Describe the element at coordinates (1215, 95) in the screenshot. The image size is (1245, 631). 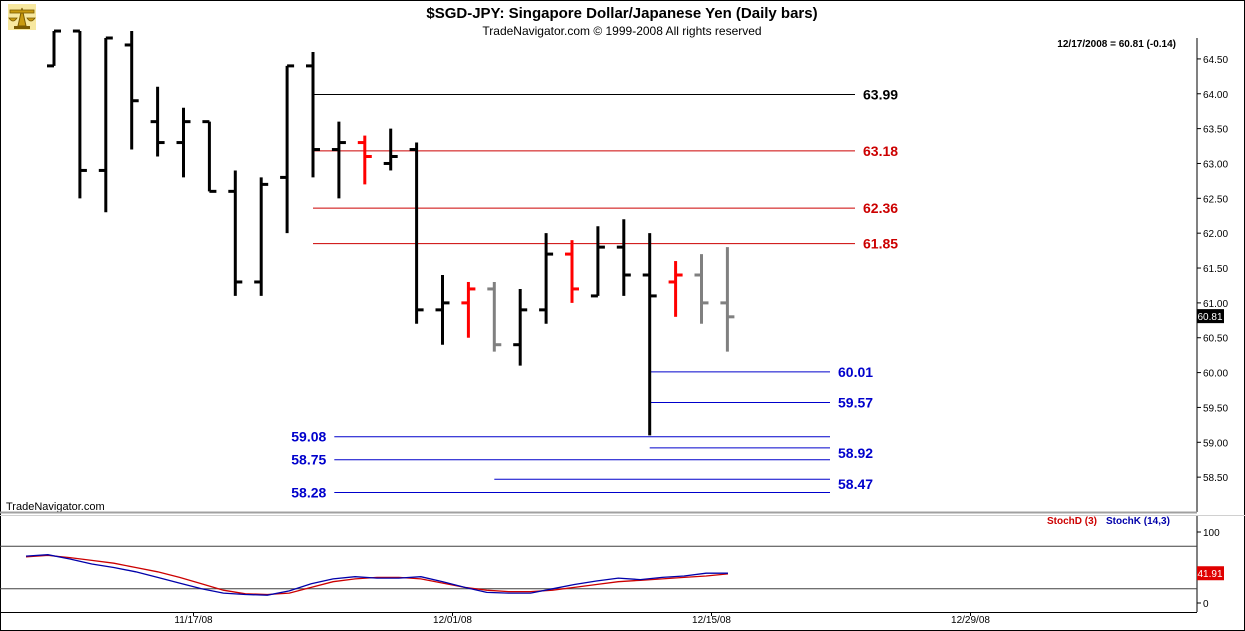
I see `price-tick-label: 64.00` at that location.